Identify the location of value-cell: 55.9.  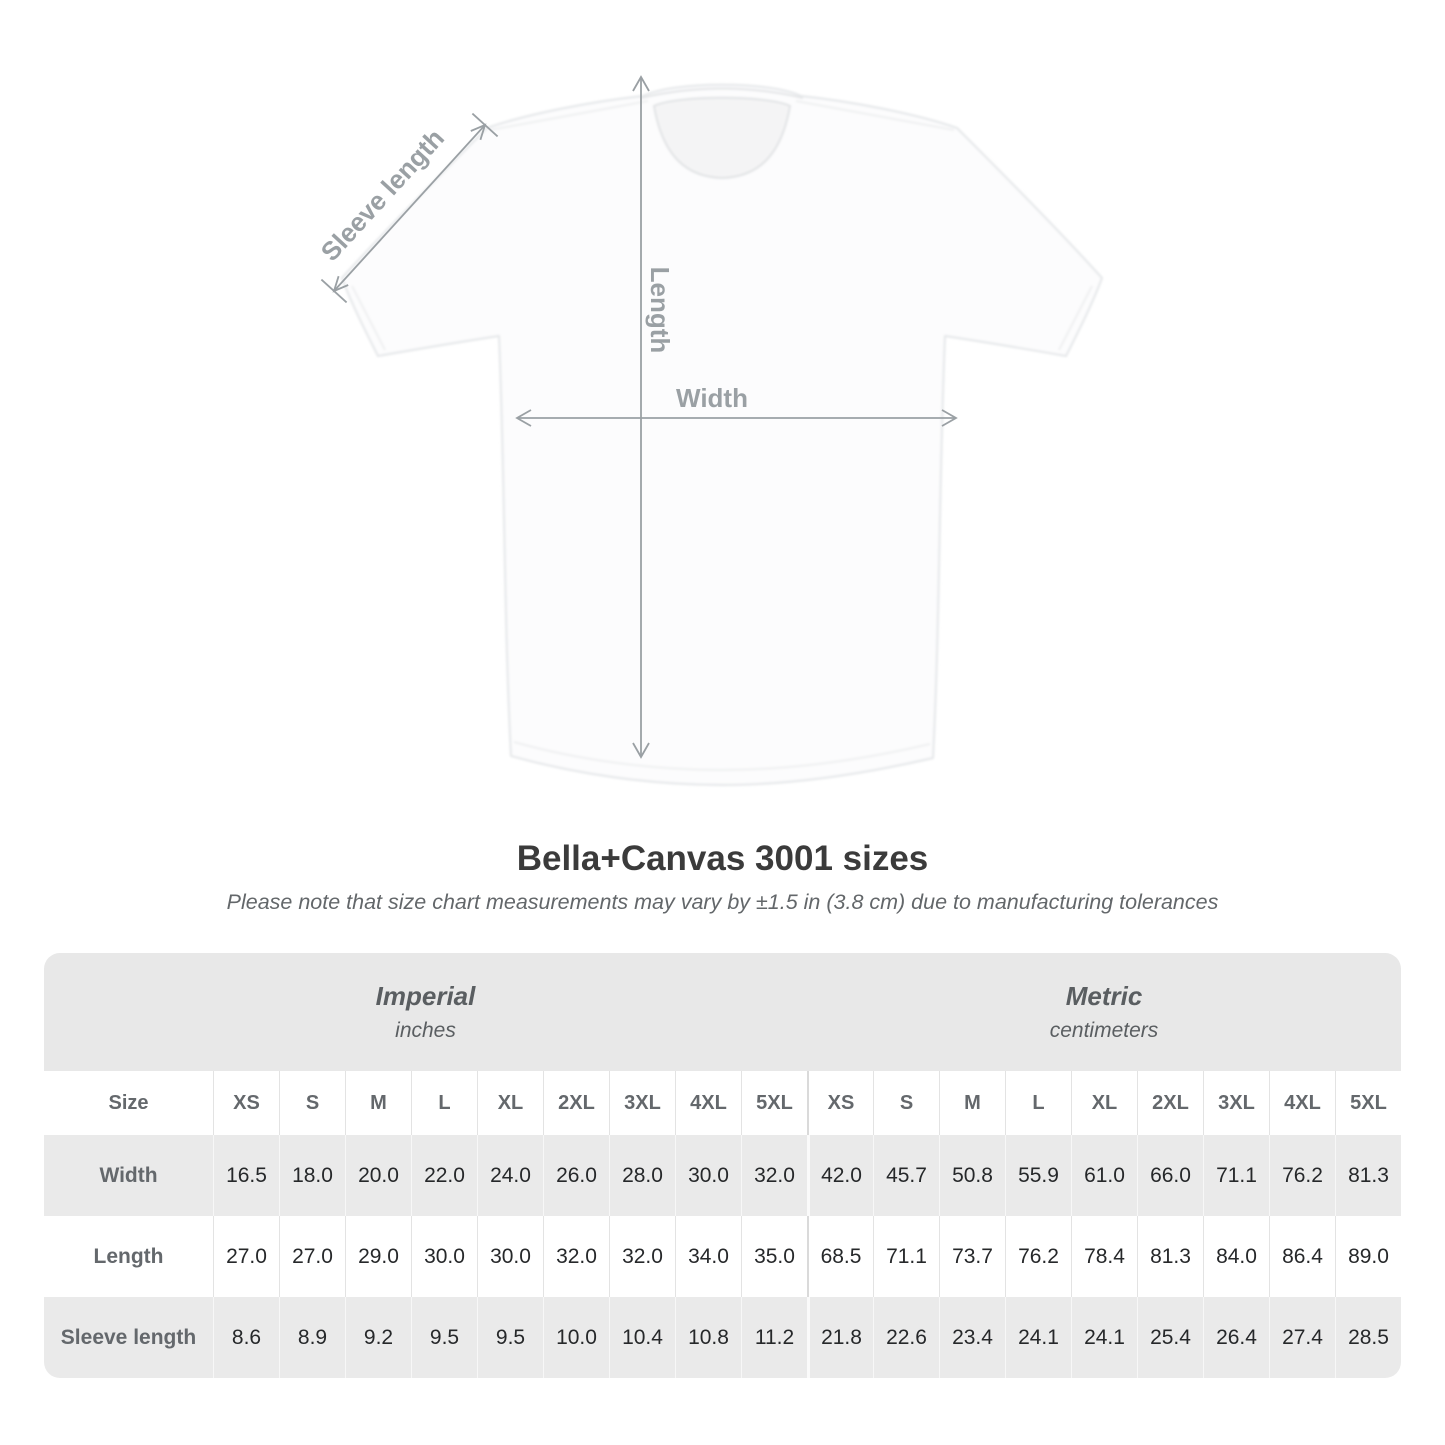
(1038, 1175).